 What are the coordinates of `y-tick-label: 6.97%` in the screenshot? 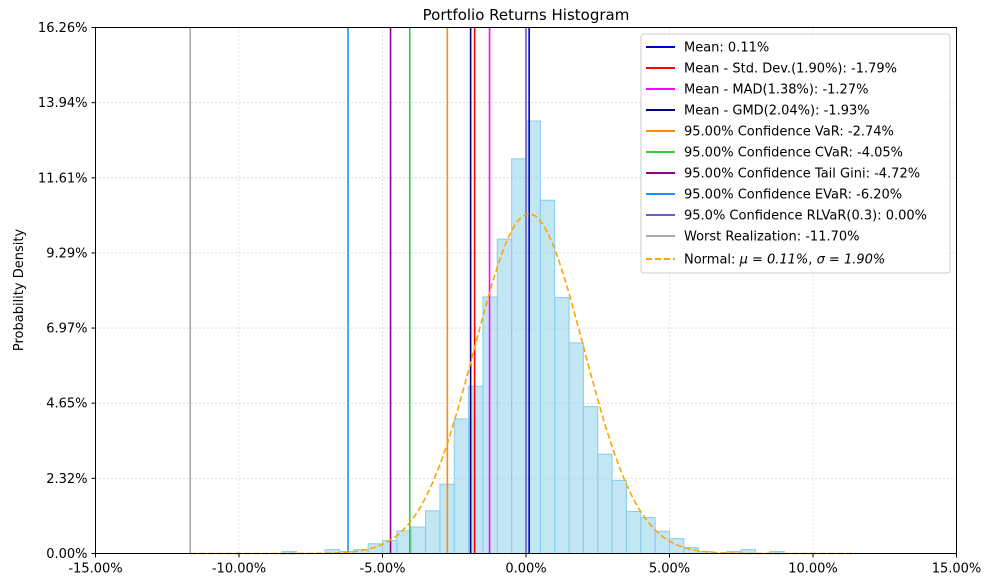 It's located at (66, 329).